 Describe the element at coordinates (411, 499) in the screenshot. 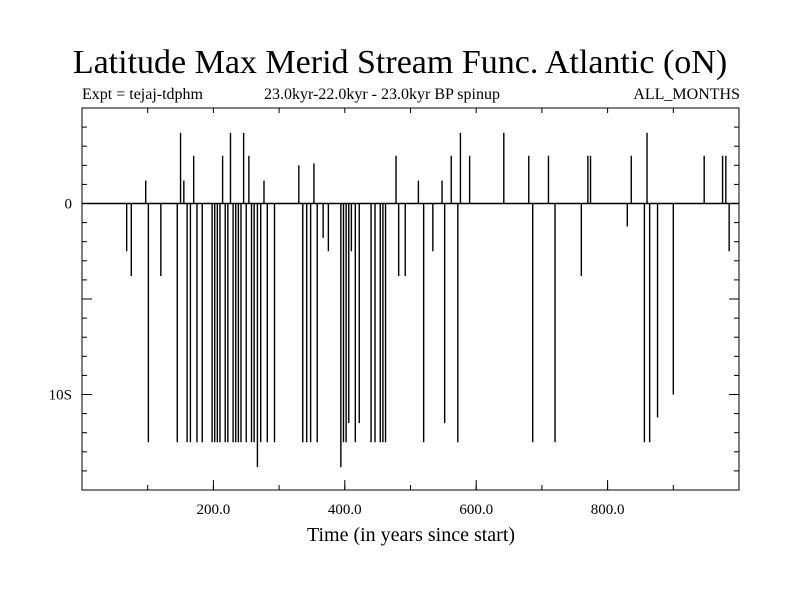

I see `x-axis-ticks: 200.0 400.0 600.0 800.0` at that location.